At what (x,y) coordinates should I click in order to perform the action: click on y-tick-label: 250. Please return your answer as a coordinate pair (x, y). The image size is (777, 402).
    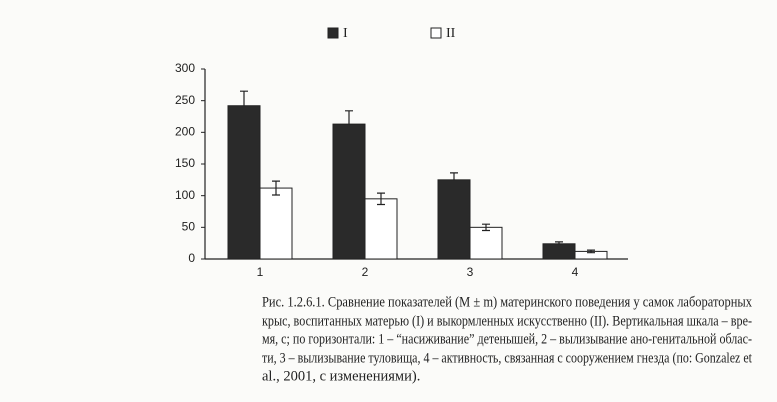
    Looking at the image, I should click on (185, 100).